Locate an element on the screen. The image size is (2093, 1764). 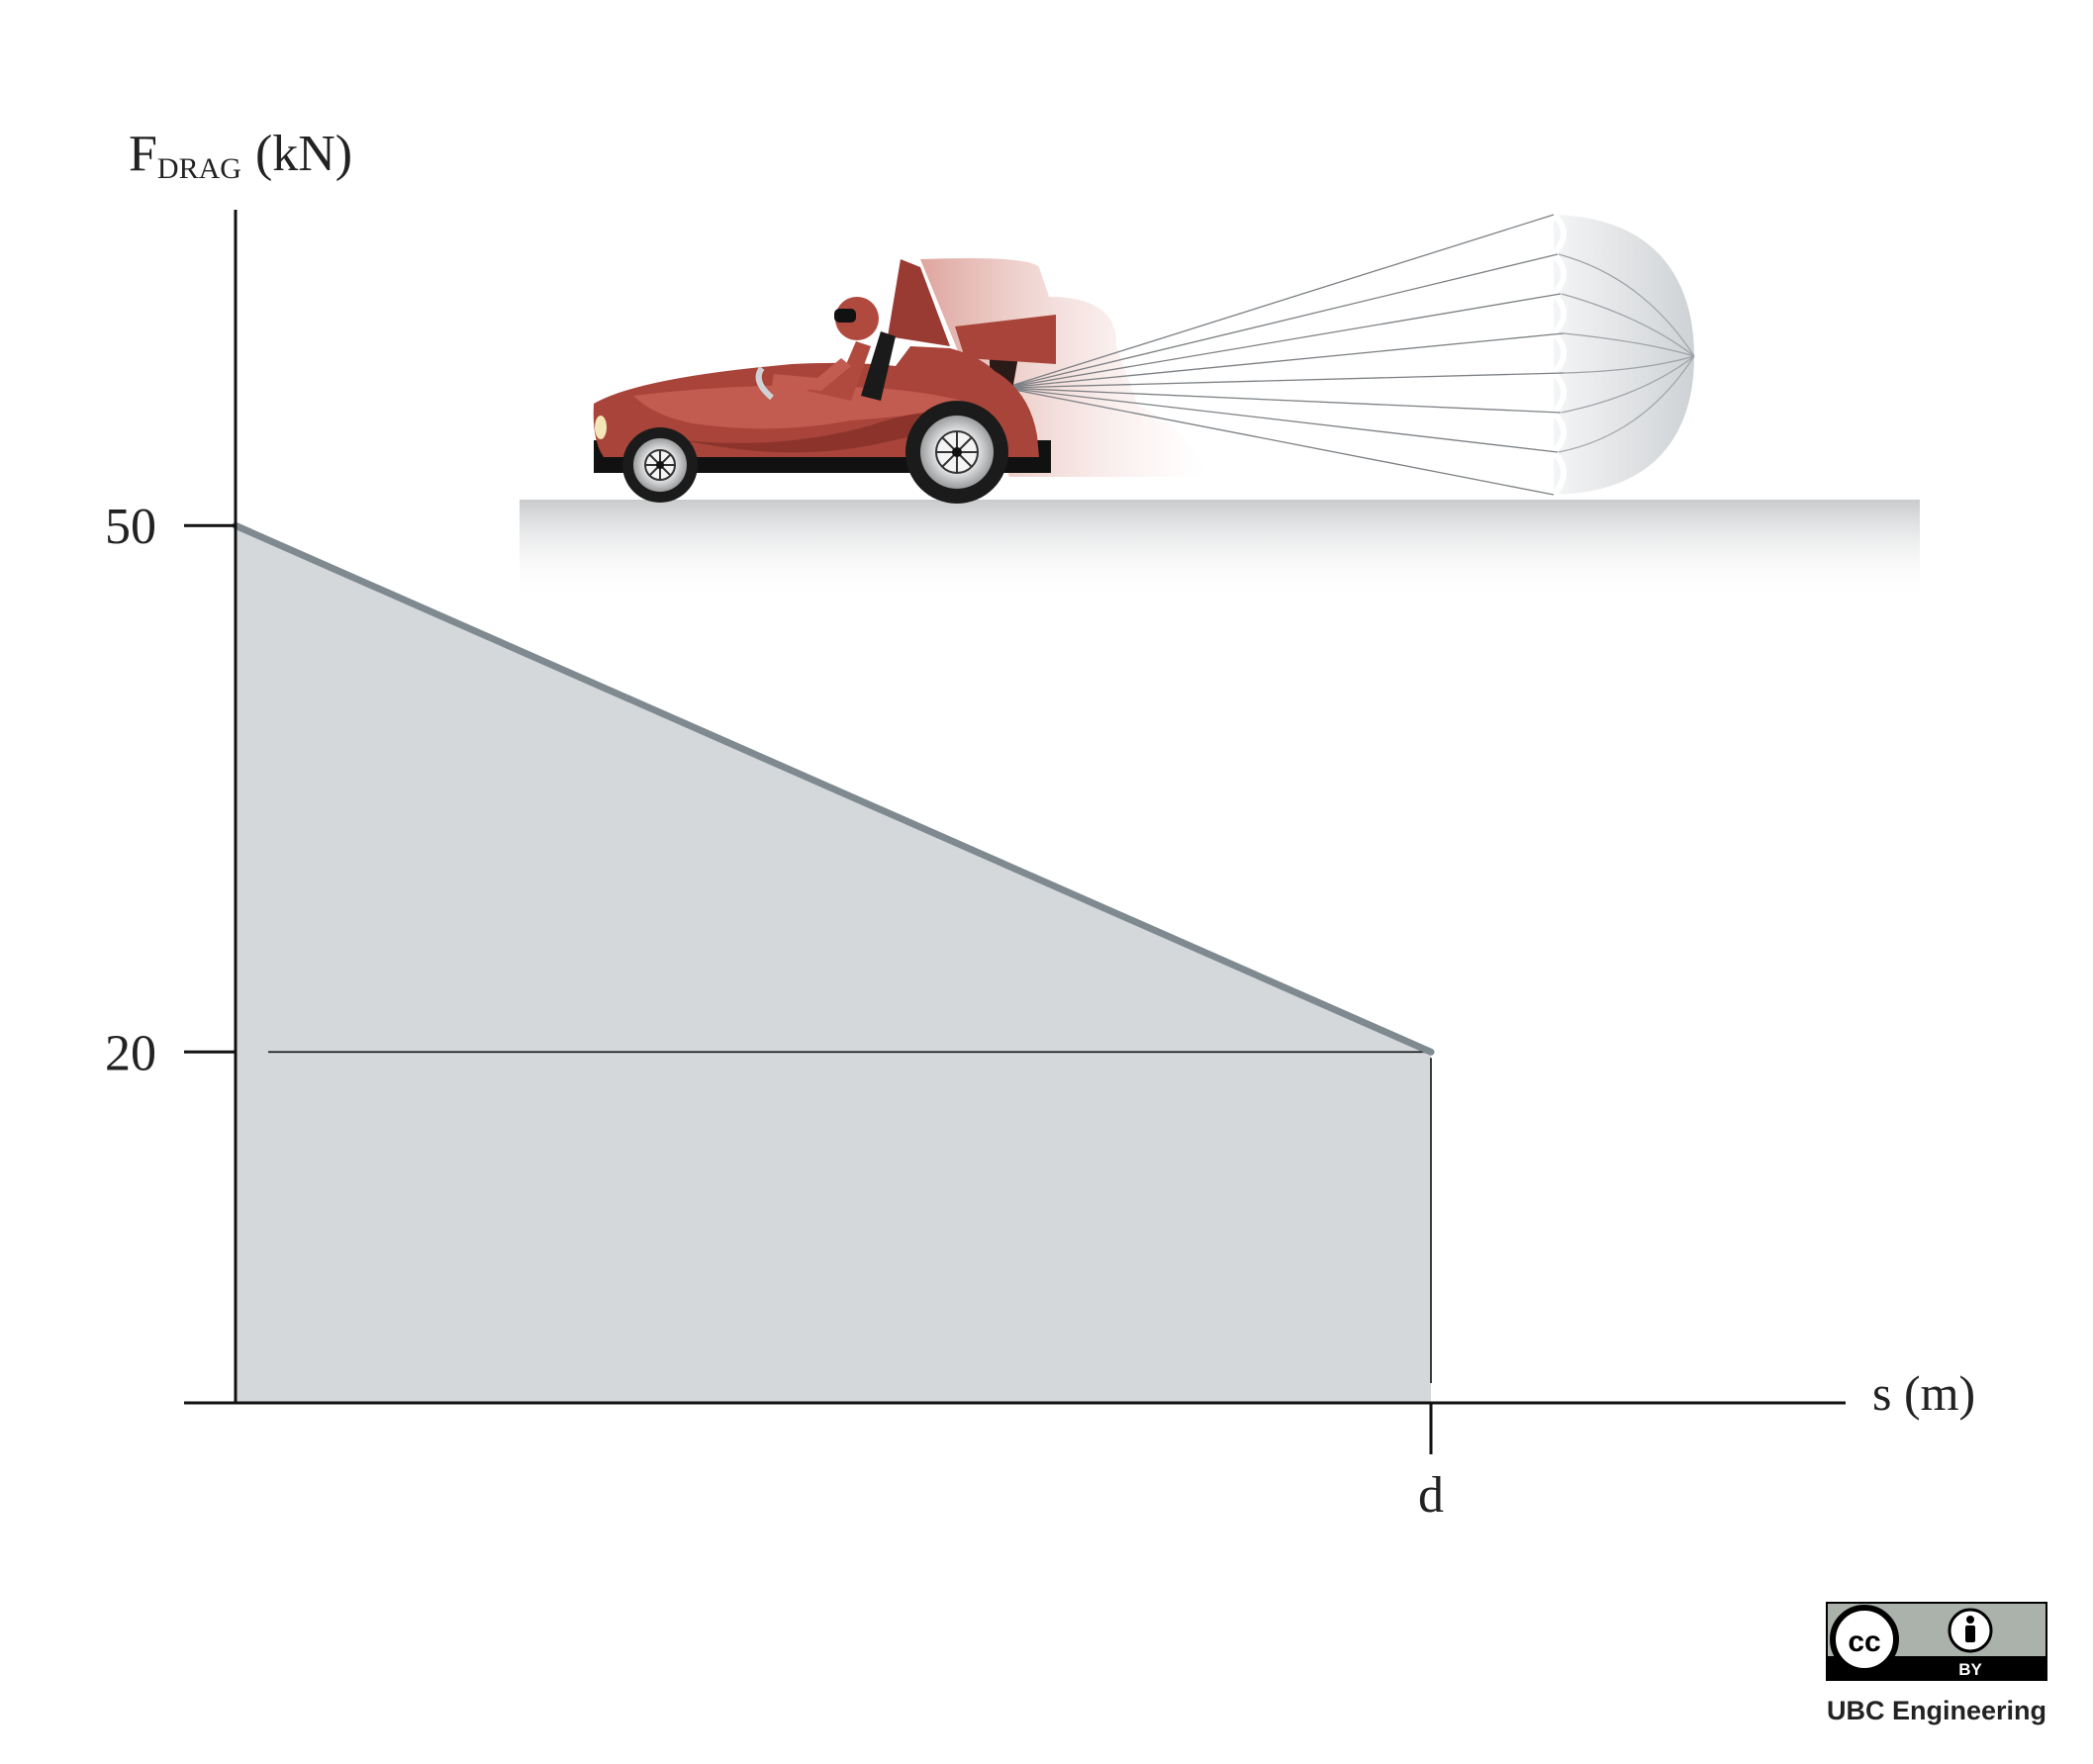
y-axis-label-subscript: DRAG is located at coordinates (199, 168).